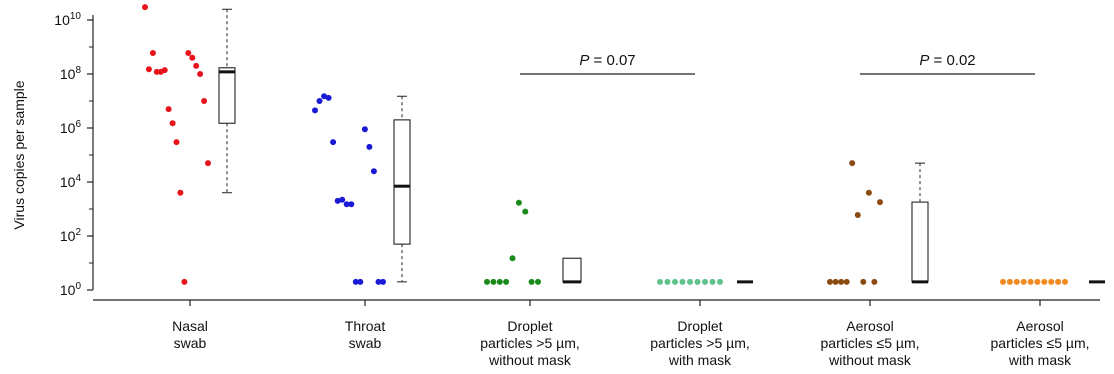  What do you see at coordinates (71, 127) in the screenshot?
I see `y-tick-label: 10⁶` at bounding box center [71, 127].